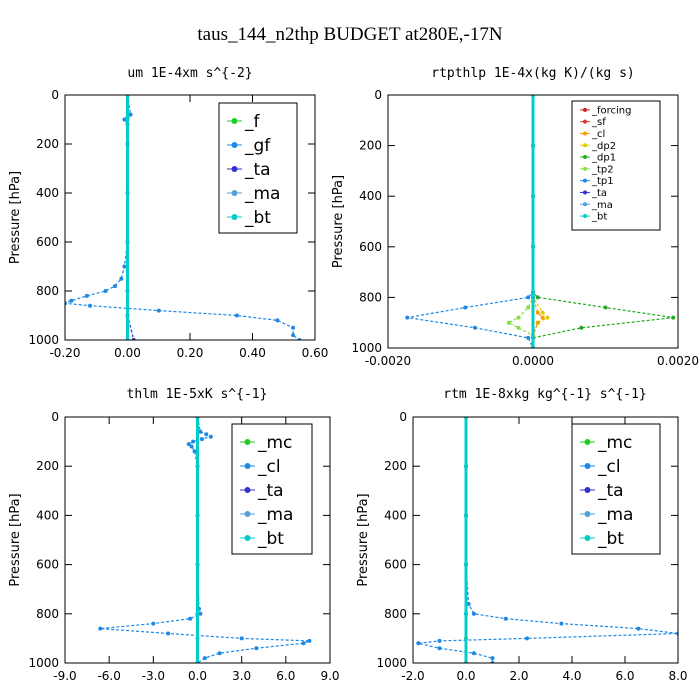 This screenshot has height=700, width=700. I want to click on series-line-dp1, so click(603, 221).